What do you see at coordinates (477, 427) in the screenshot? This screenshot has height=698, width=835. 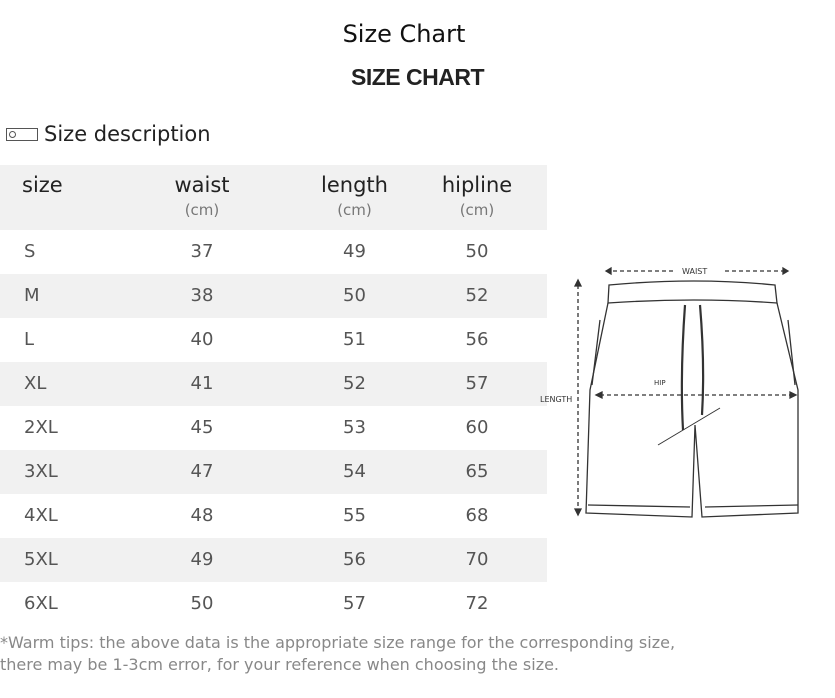 I see `hipline-cell: 60` at bounding box center [477, 427].